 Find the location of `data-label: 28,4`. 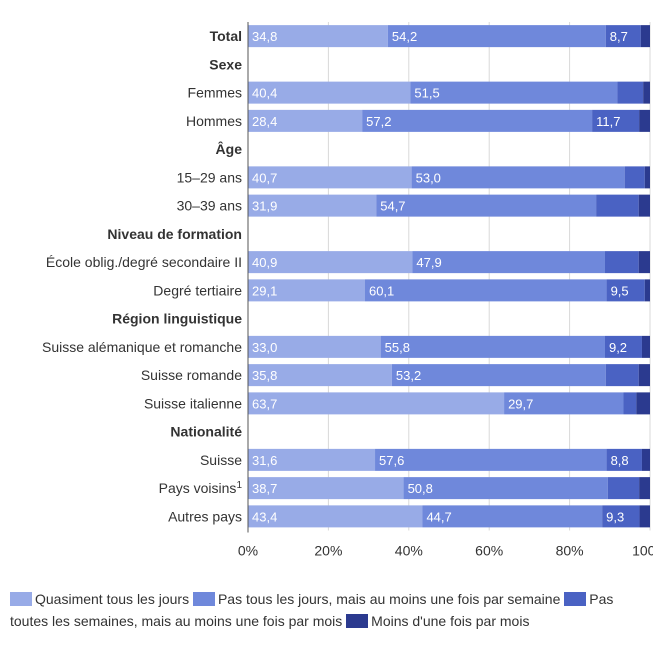

data-label: 28,4 is located at coordinates (264, 121).